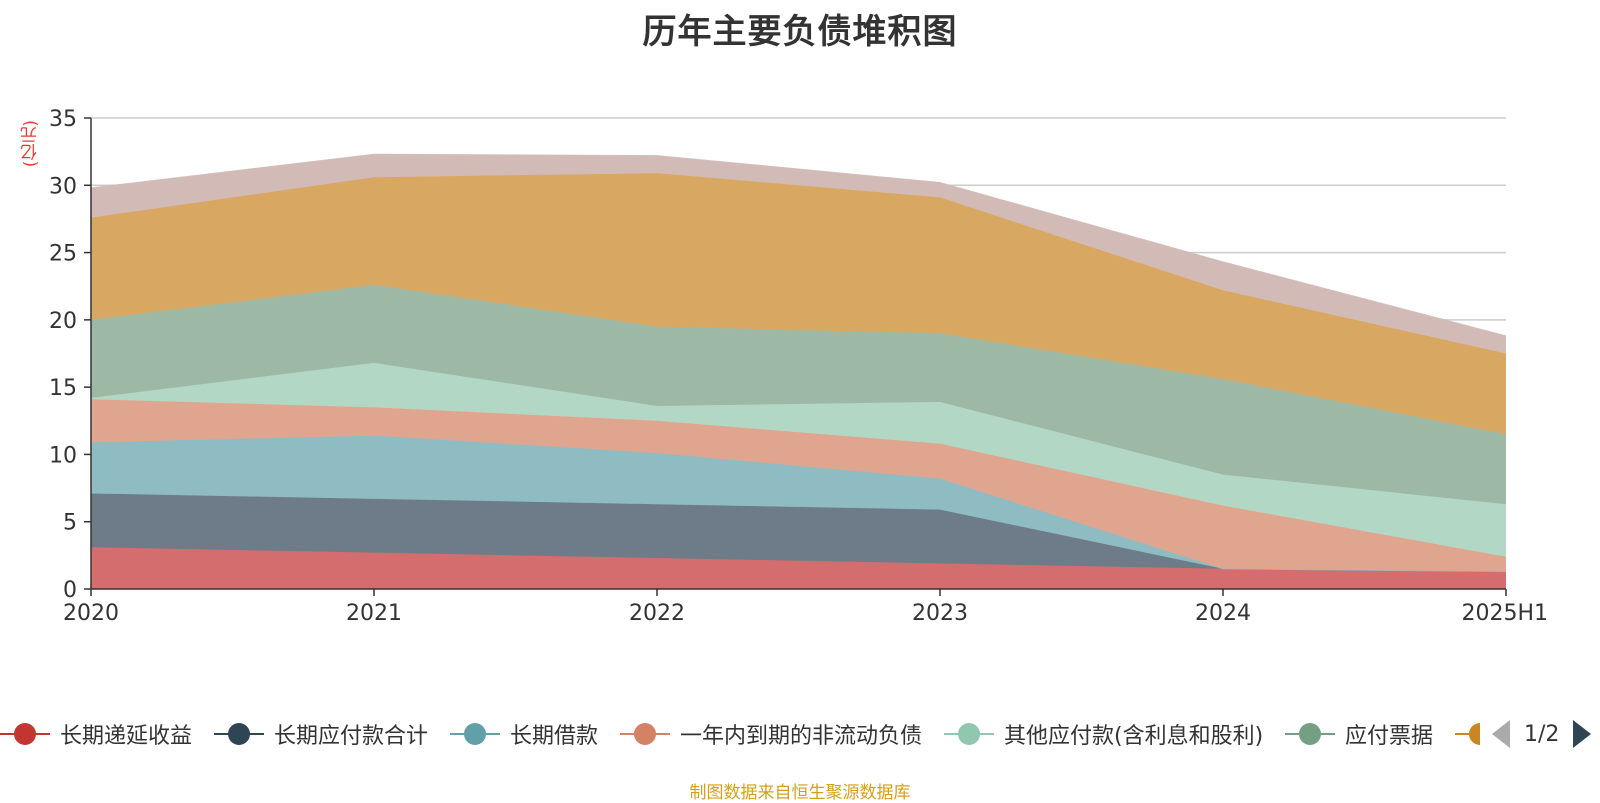 The width and height of the screenshot is (1600, 803). What do you see at coordinates (63, 355) in the screenshot?
I see `y-tick-labels: 0 5 10 15 20 25 30 35` at bounding box center [63, 355].